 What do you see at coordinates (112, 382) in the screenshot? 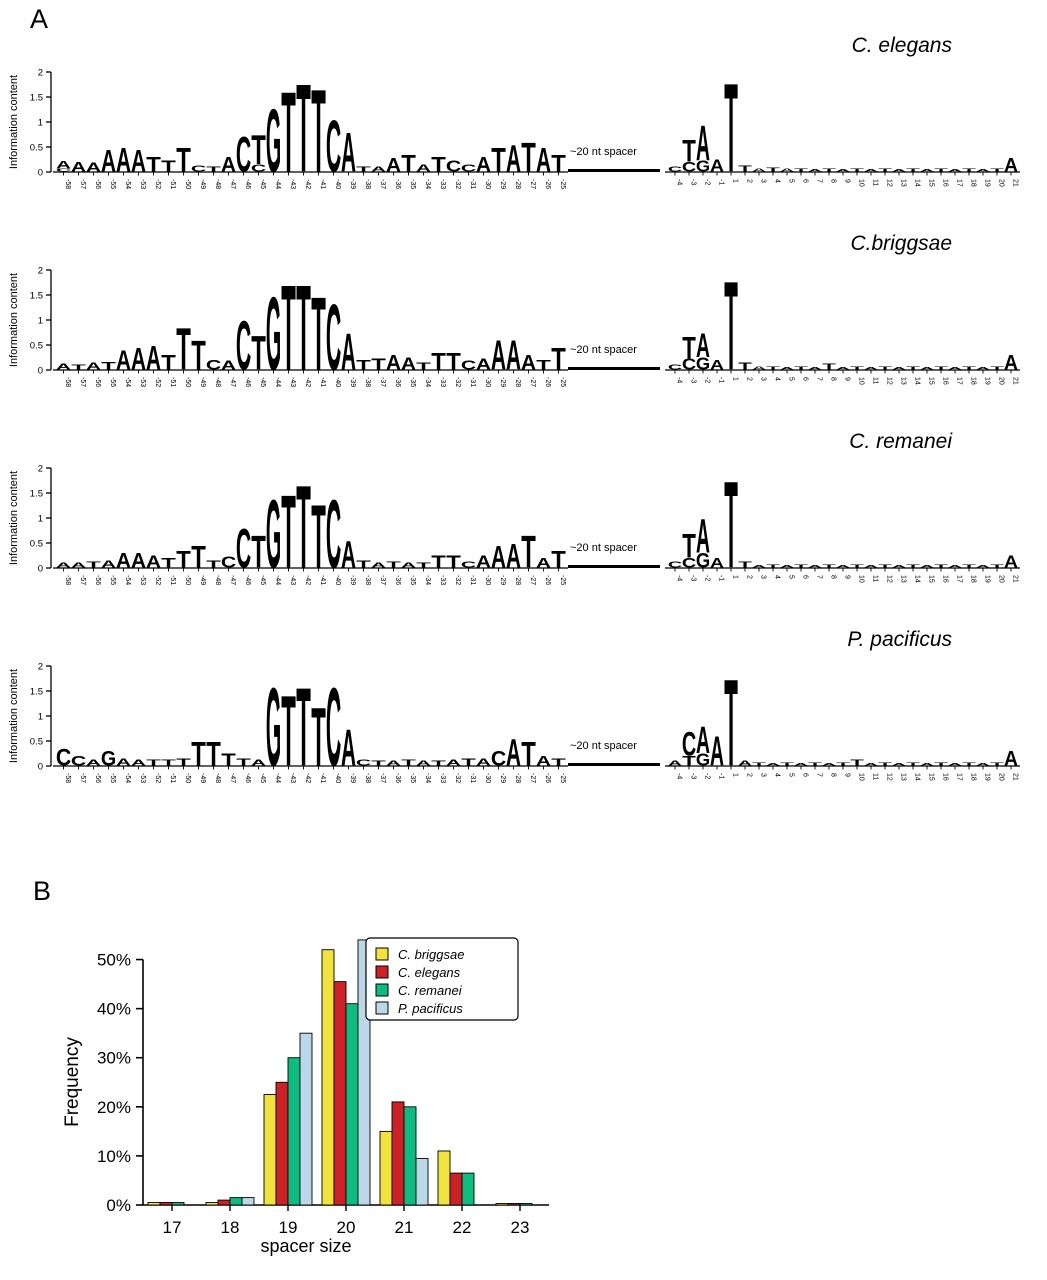
I see `svg-text: -55` at bounding box center [112, 382].